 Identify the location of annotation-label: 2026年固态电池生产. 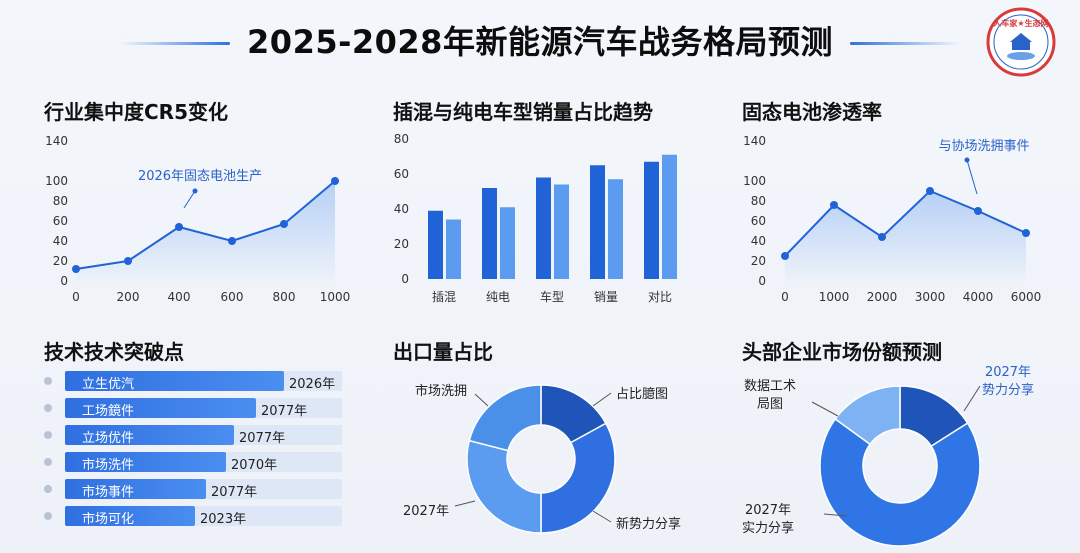
(200, 176).